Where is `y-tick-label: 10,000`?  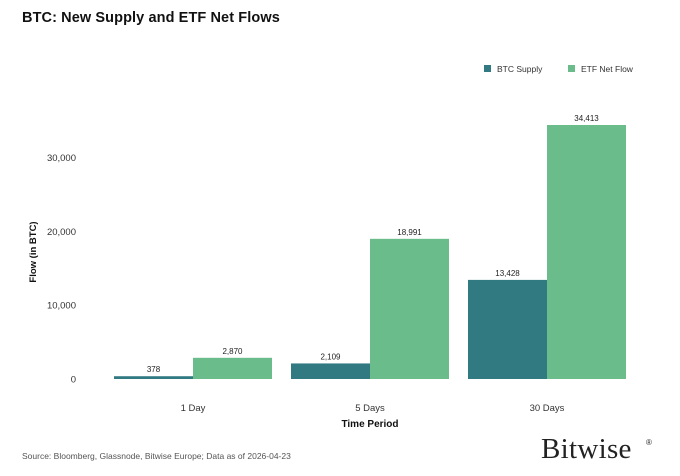 y-tick-label: 10,000 is located at coordinates (61, 306).